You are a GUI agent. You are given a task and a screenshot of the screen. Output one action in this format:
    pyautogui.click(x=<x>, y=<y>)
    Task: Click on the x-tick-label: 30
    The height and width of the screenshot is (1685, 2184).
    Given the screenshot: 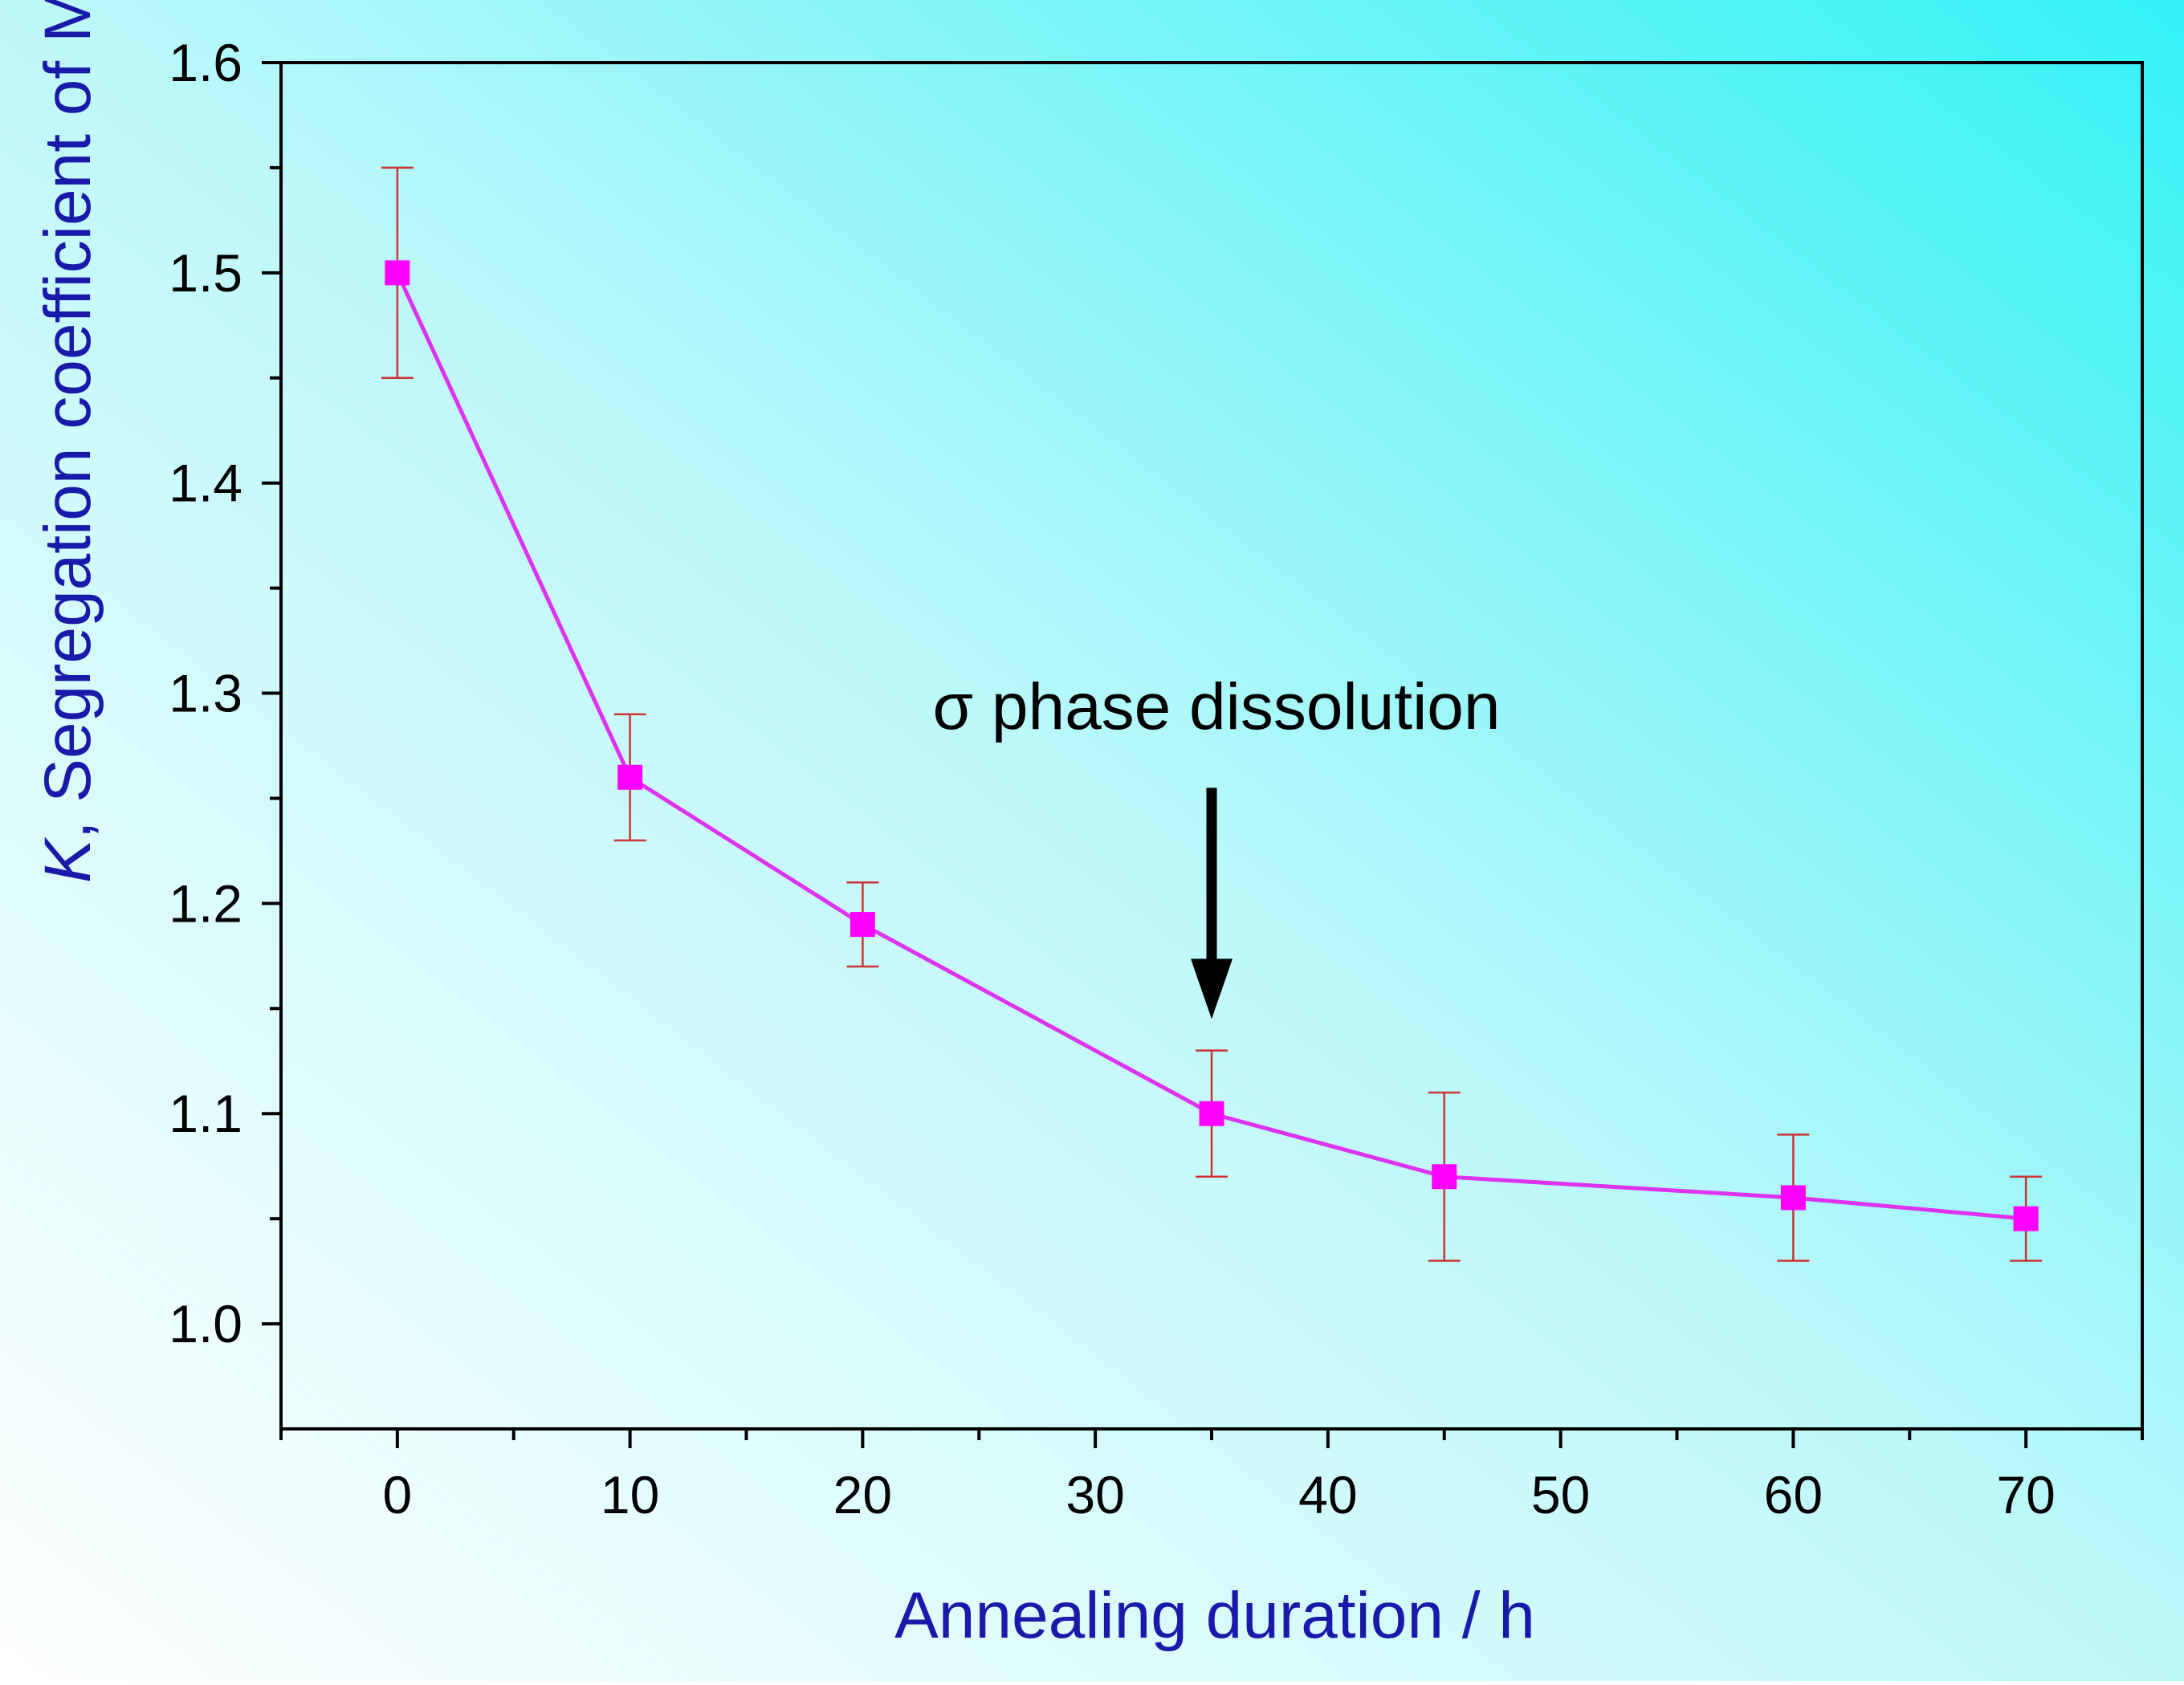 What is the action you would take?
    pyautogui.click(x=1095, y=1494)
    